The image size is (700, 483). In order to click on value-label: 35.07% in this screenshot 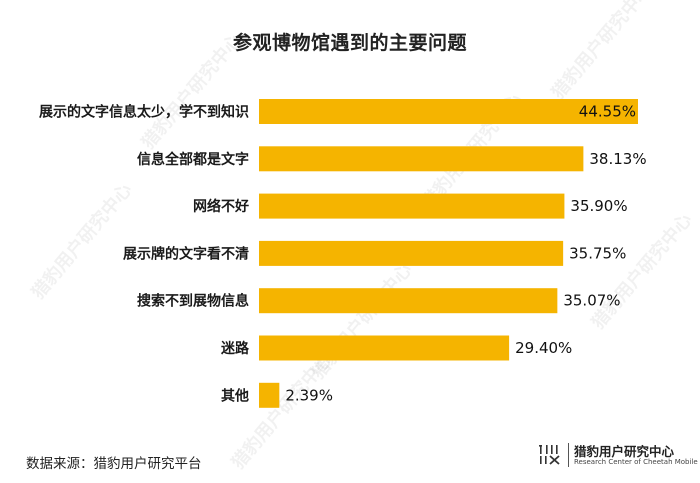, I will do `click(591, 301)`.